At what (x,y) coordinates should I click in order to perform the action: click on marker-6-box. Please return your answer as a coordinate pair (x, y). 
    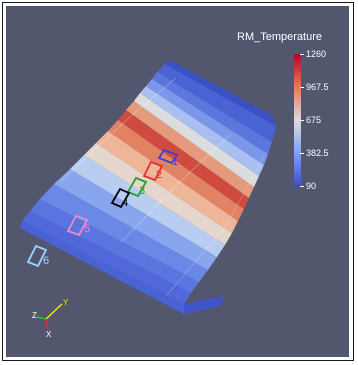
    Looking at the image, I should click on (37, 256).